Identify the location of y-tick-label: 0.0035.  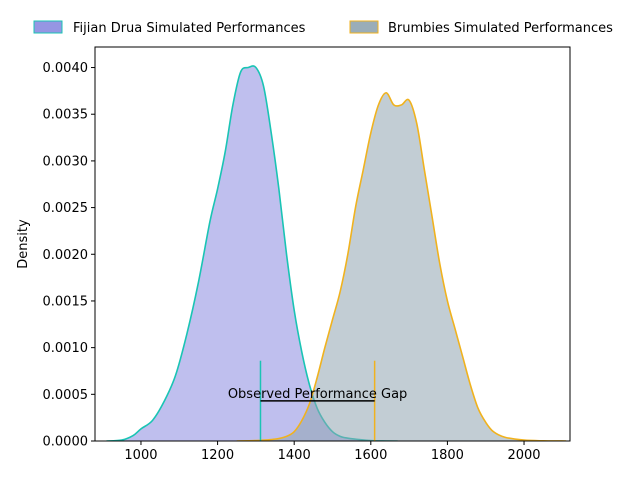
(66, 115).